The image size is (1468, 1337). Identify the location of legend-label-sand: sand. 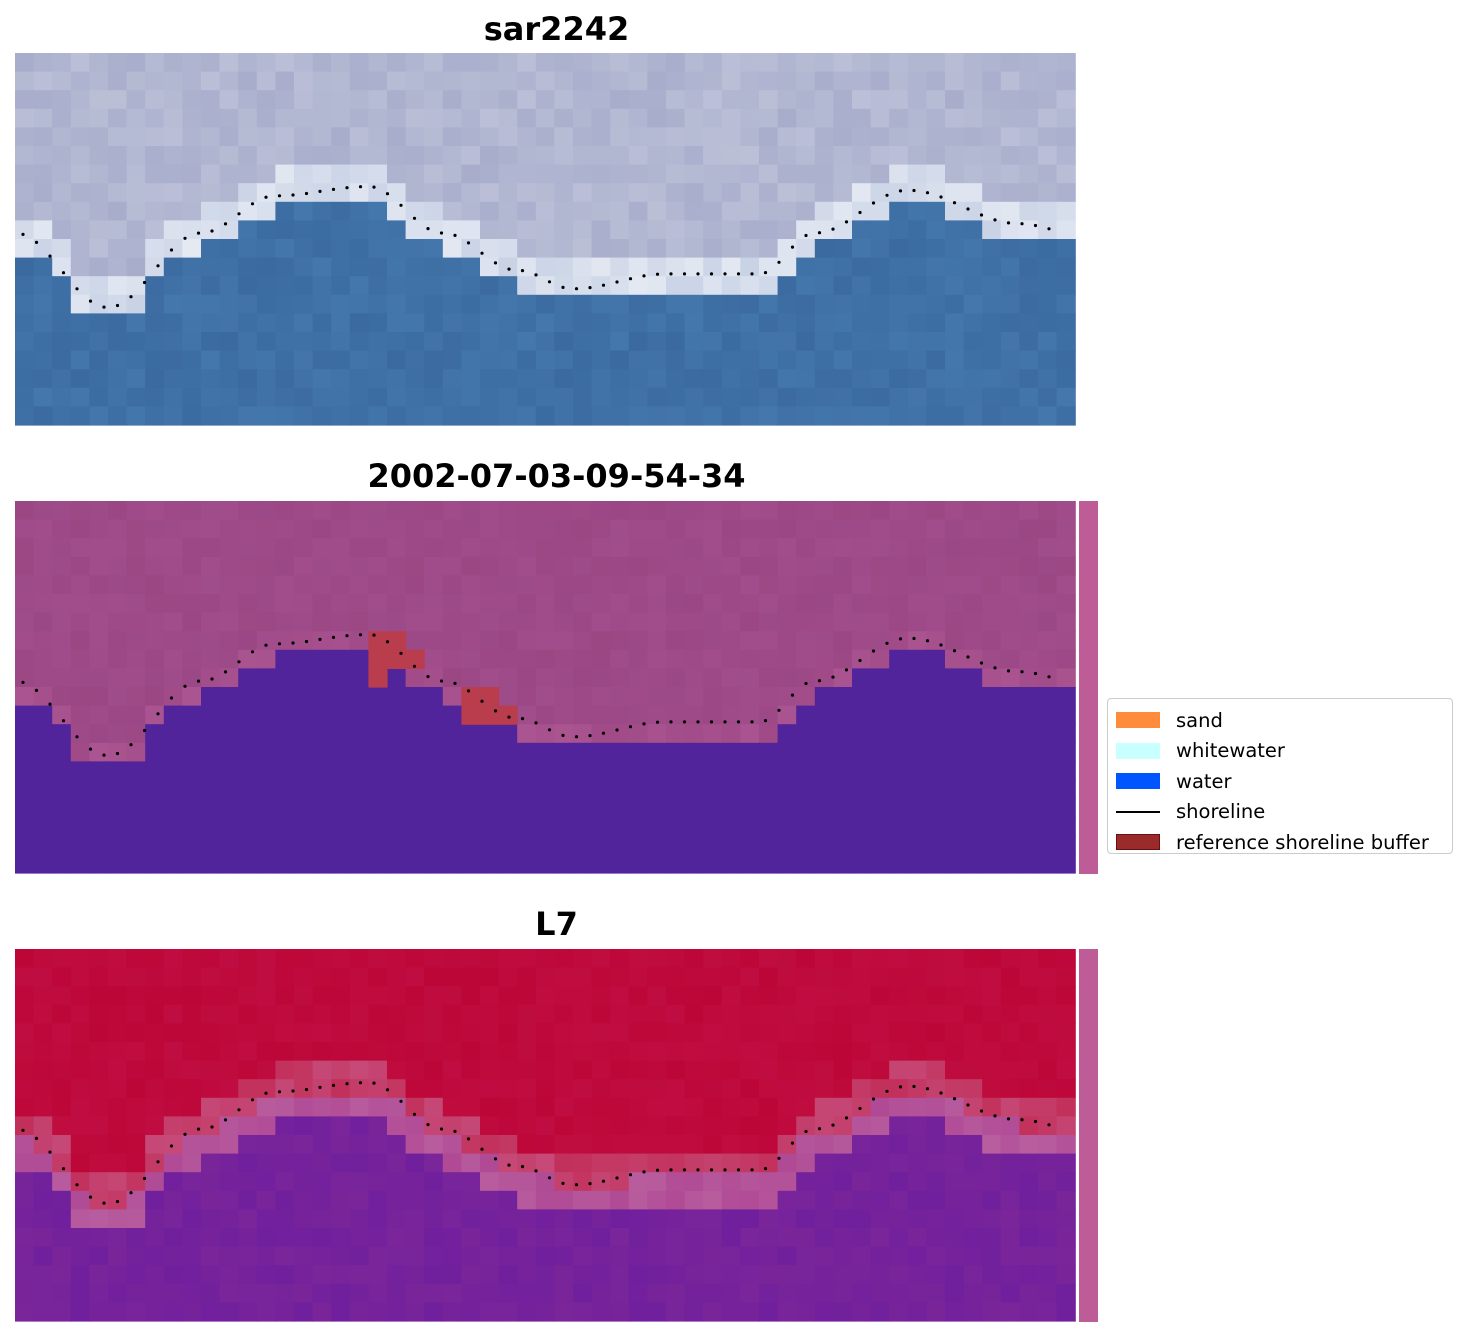
(1199, 720).